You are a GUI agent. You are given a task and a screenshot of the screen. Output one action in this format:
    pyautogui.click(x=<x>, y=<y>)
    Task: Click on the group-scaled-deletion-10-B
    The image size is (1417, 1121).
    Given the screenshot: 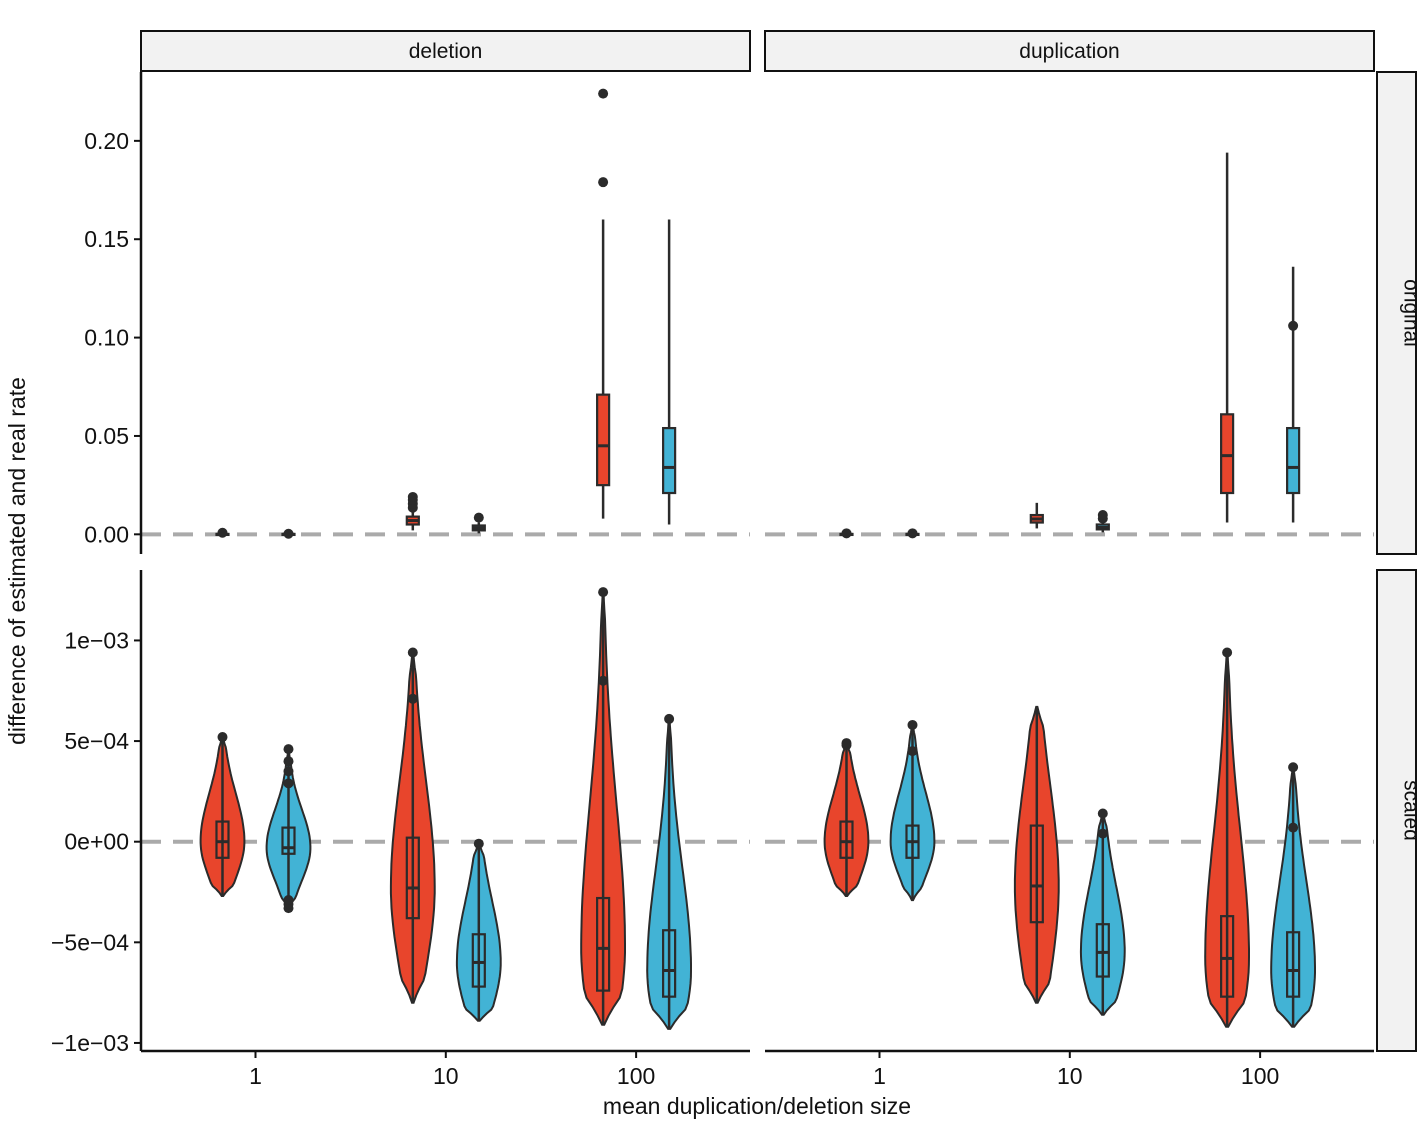 What is the action you would take?
    pyautogui.click(x=478, y=930)
    